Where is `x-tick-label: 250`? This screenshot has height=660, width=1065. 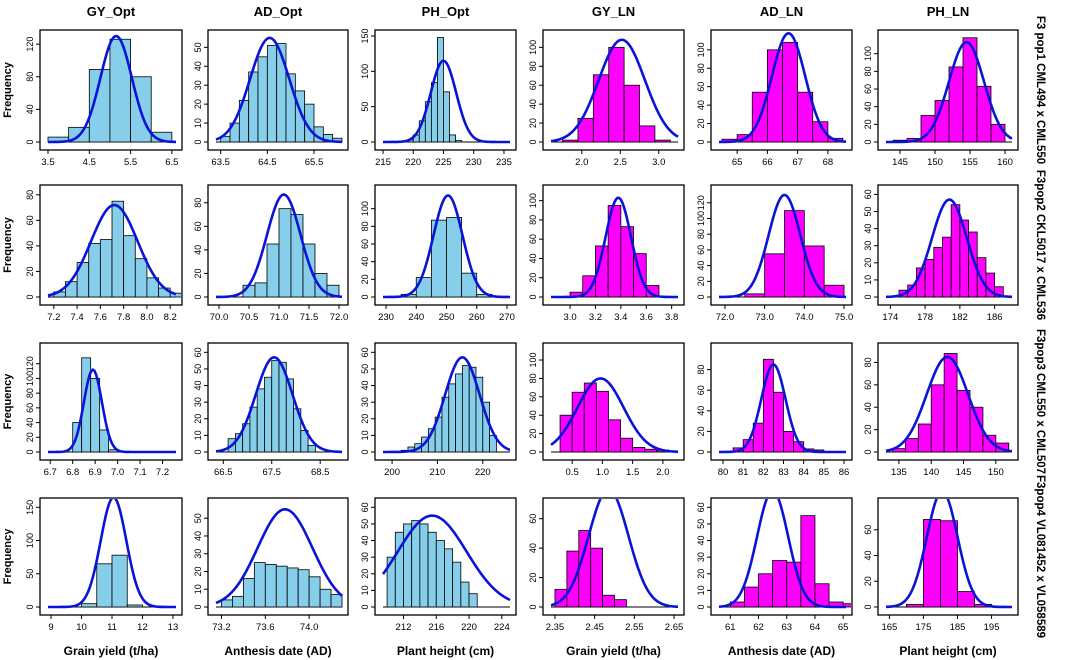 x-tick-label: 250 is located at coordinates (447, 317).